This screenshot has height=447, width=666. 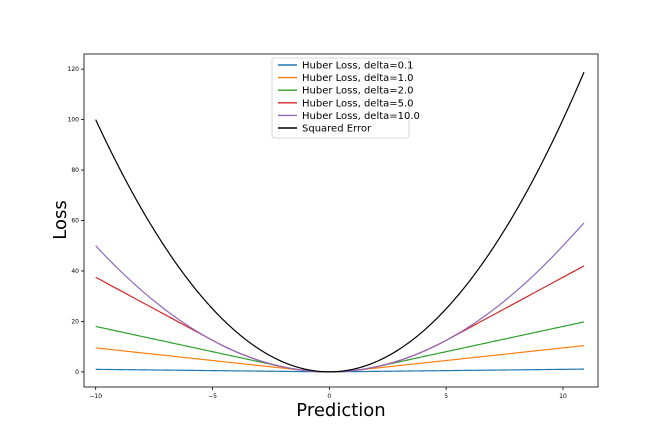 I want to click on legend-label: Huber Loss, delta=1.0, so click(x=358, y=78).